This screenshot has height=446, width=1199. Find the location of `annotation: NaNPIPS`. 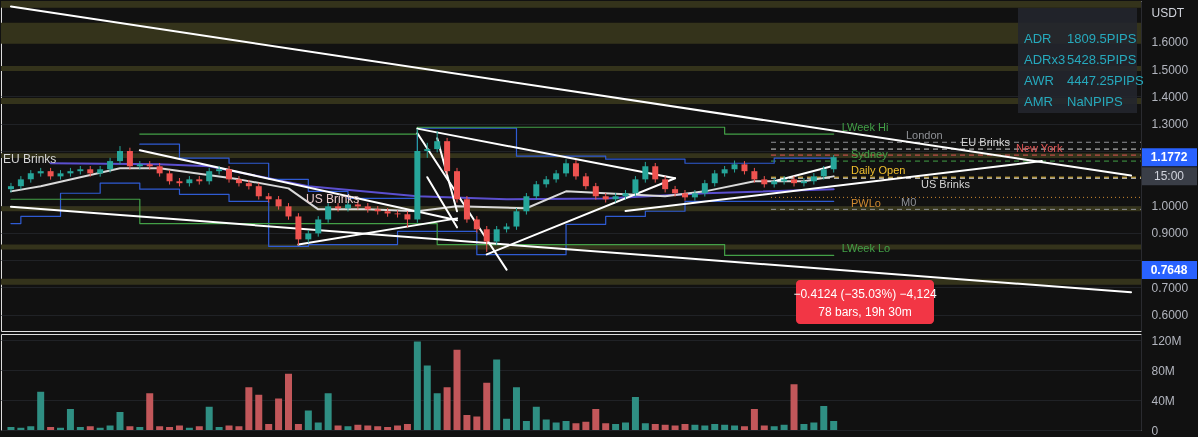

annotation: NaNPIPS is located at coordinates (1095, 101).